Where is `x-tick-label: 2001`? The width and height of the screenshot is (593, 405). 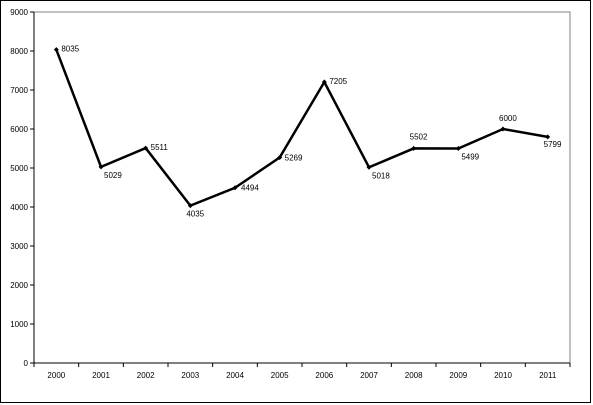 x-tick-label: 2001 is located at coordinates (101, 375).